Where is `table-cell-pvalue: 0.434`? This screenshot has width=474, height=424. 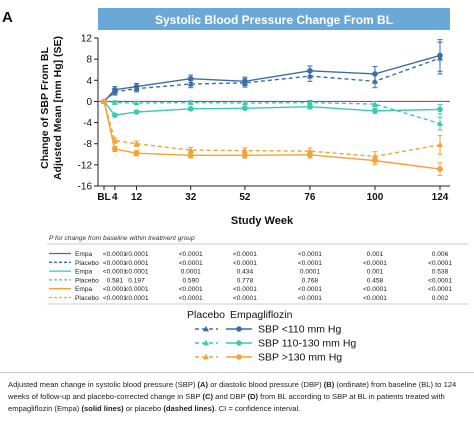
table-cell-pvalue: 0.434 is located at coordinates (245, 272).